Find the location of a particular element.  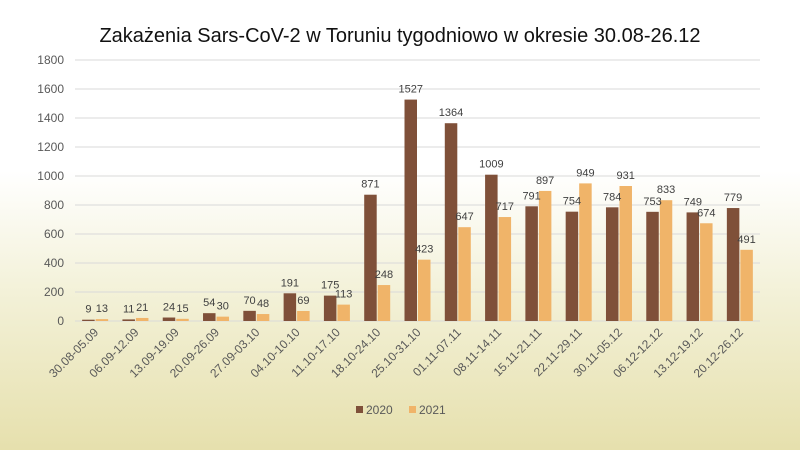

y-tick-label: 200 is located at coordinates (54, 292).